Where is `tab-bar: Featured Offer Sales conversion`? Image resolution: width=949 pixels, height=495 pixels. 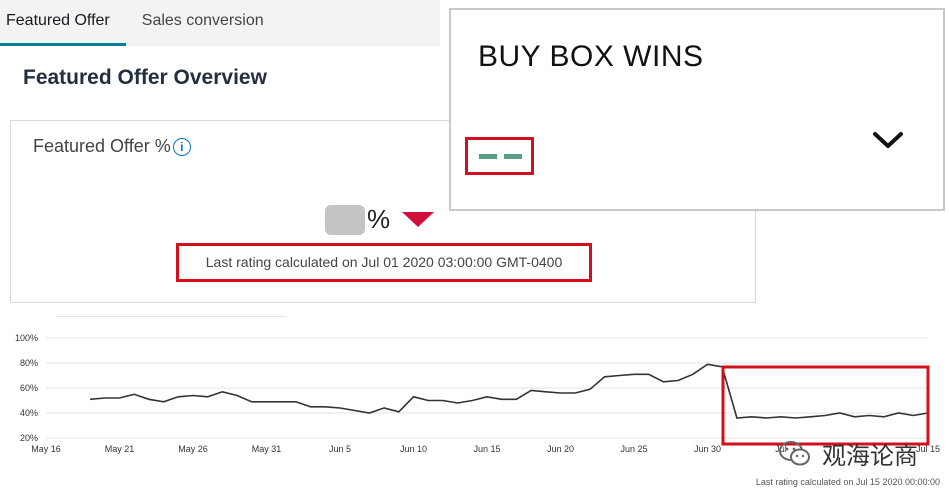 tab-bar: Featured Offer Sales conversion is located at coordinates (220, 23).